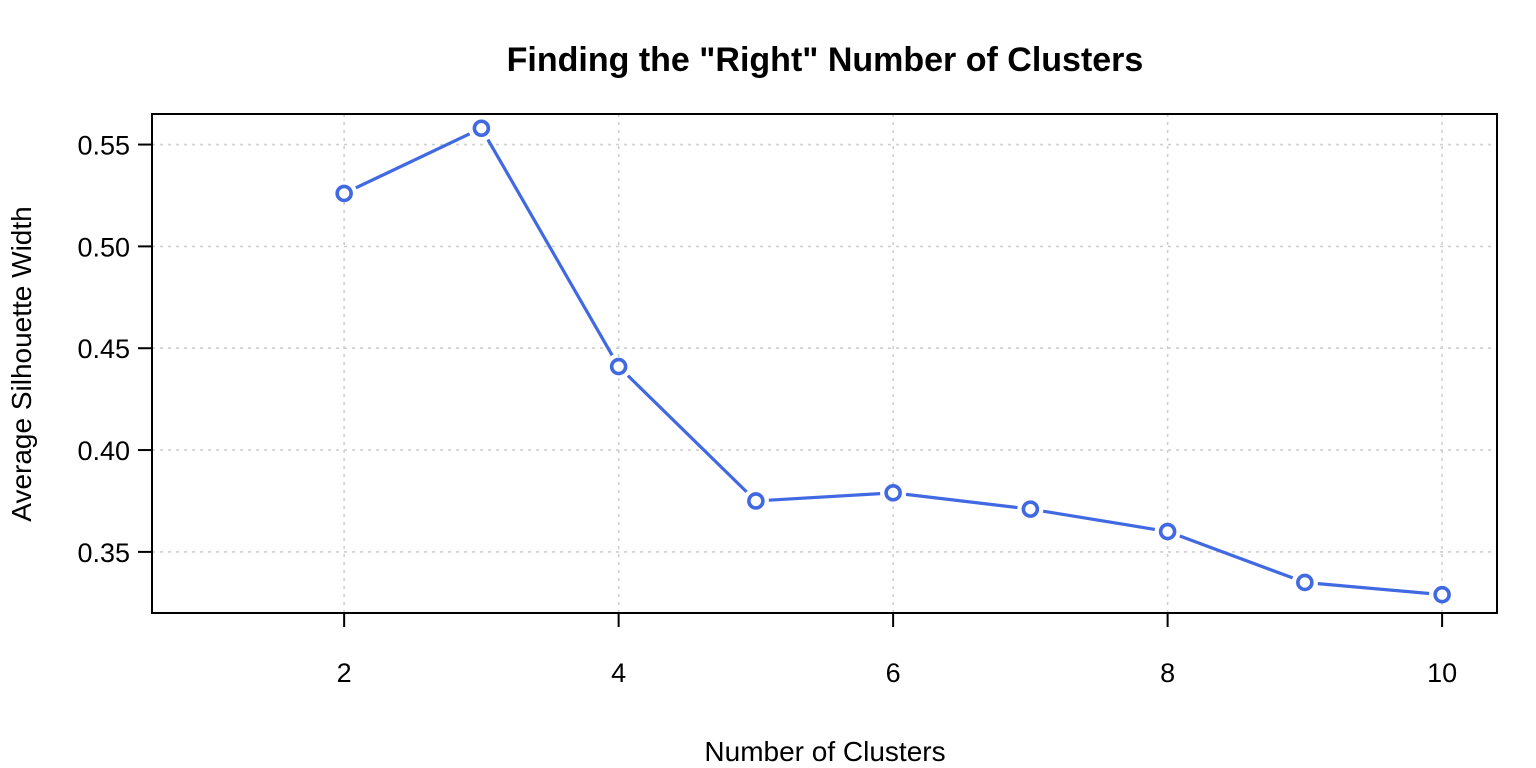 The height and width of the screenshot is (768, 1536). What do you see at coordinates (1442, 673) in the screenshot?
I see `x-tick-label: 10` at bounding box center [1442, 673].